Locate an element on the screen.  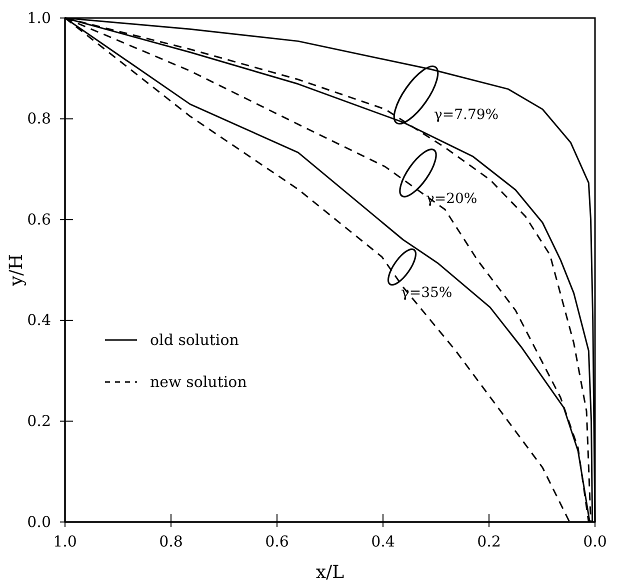
x-tick-label: 0.8 is located at coordinates (171, 541).